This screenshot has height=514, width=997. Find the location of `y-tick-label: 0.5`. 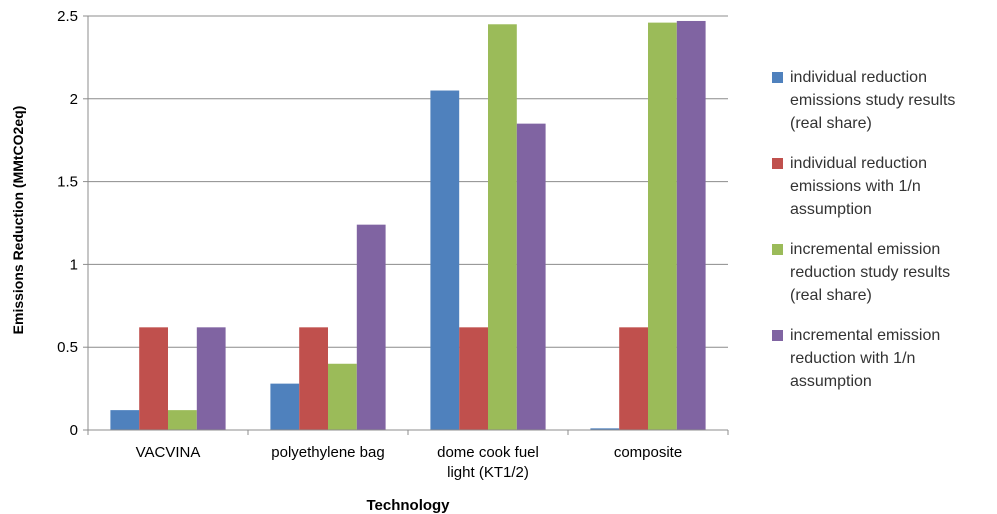

y-tick-label: 0.5 is located at coordinates (67, 347).